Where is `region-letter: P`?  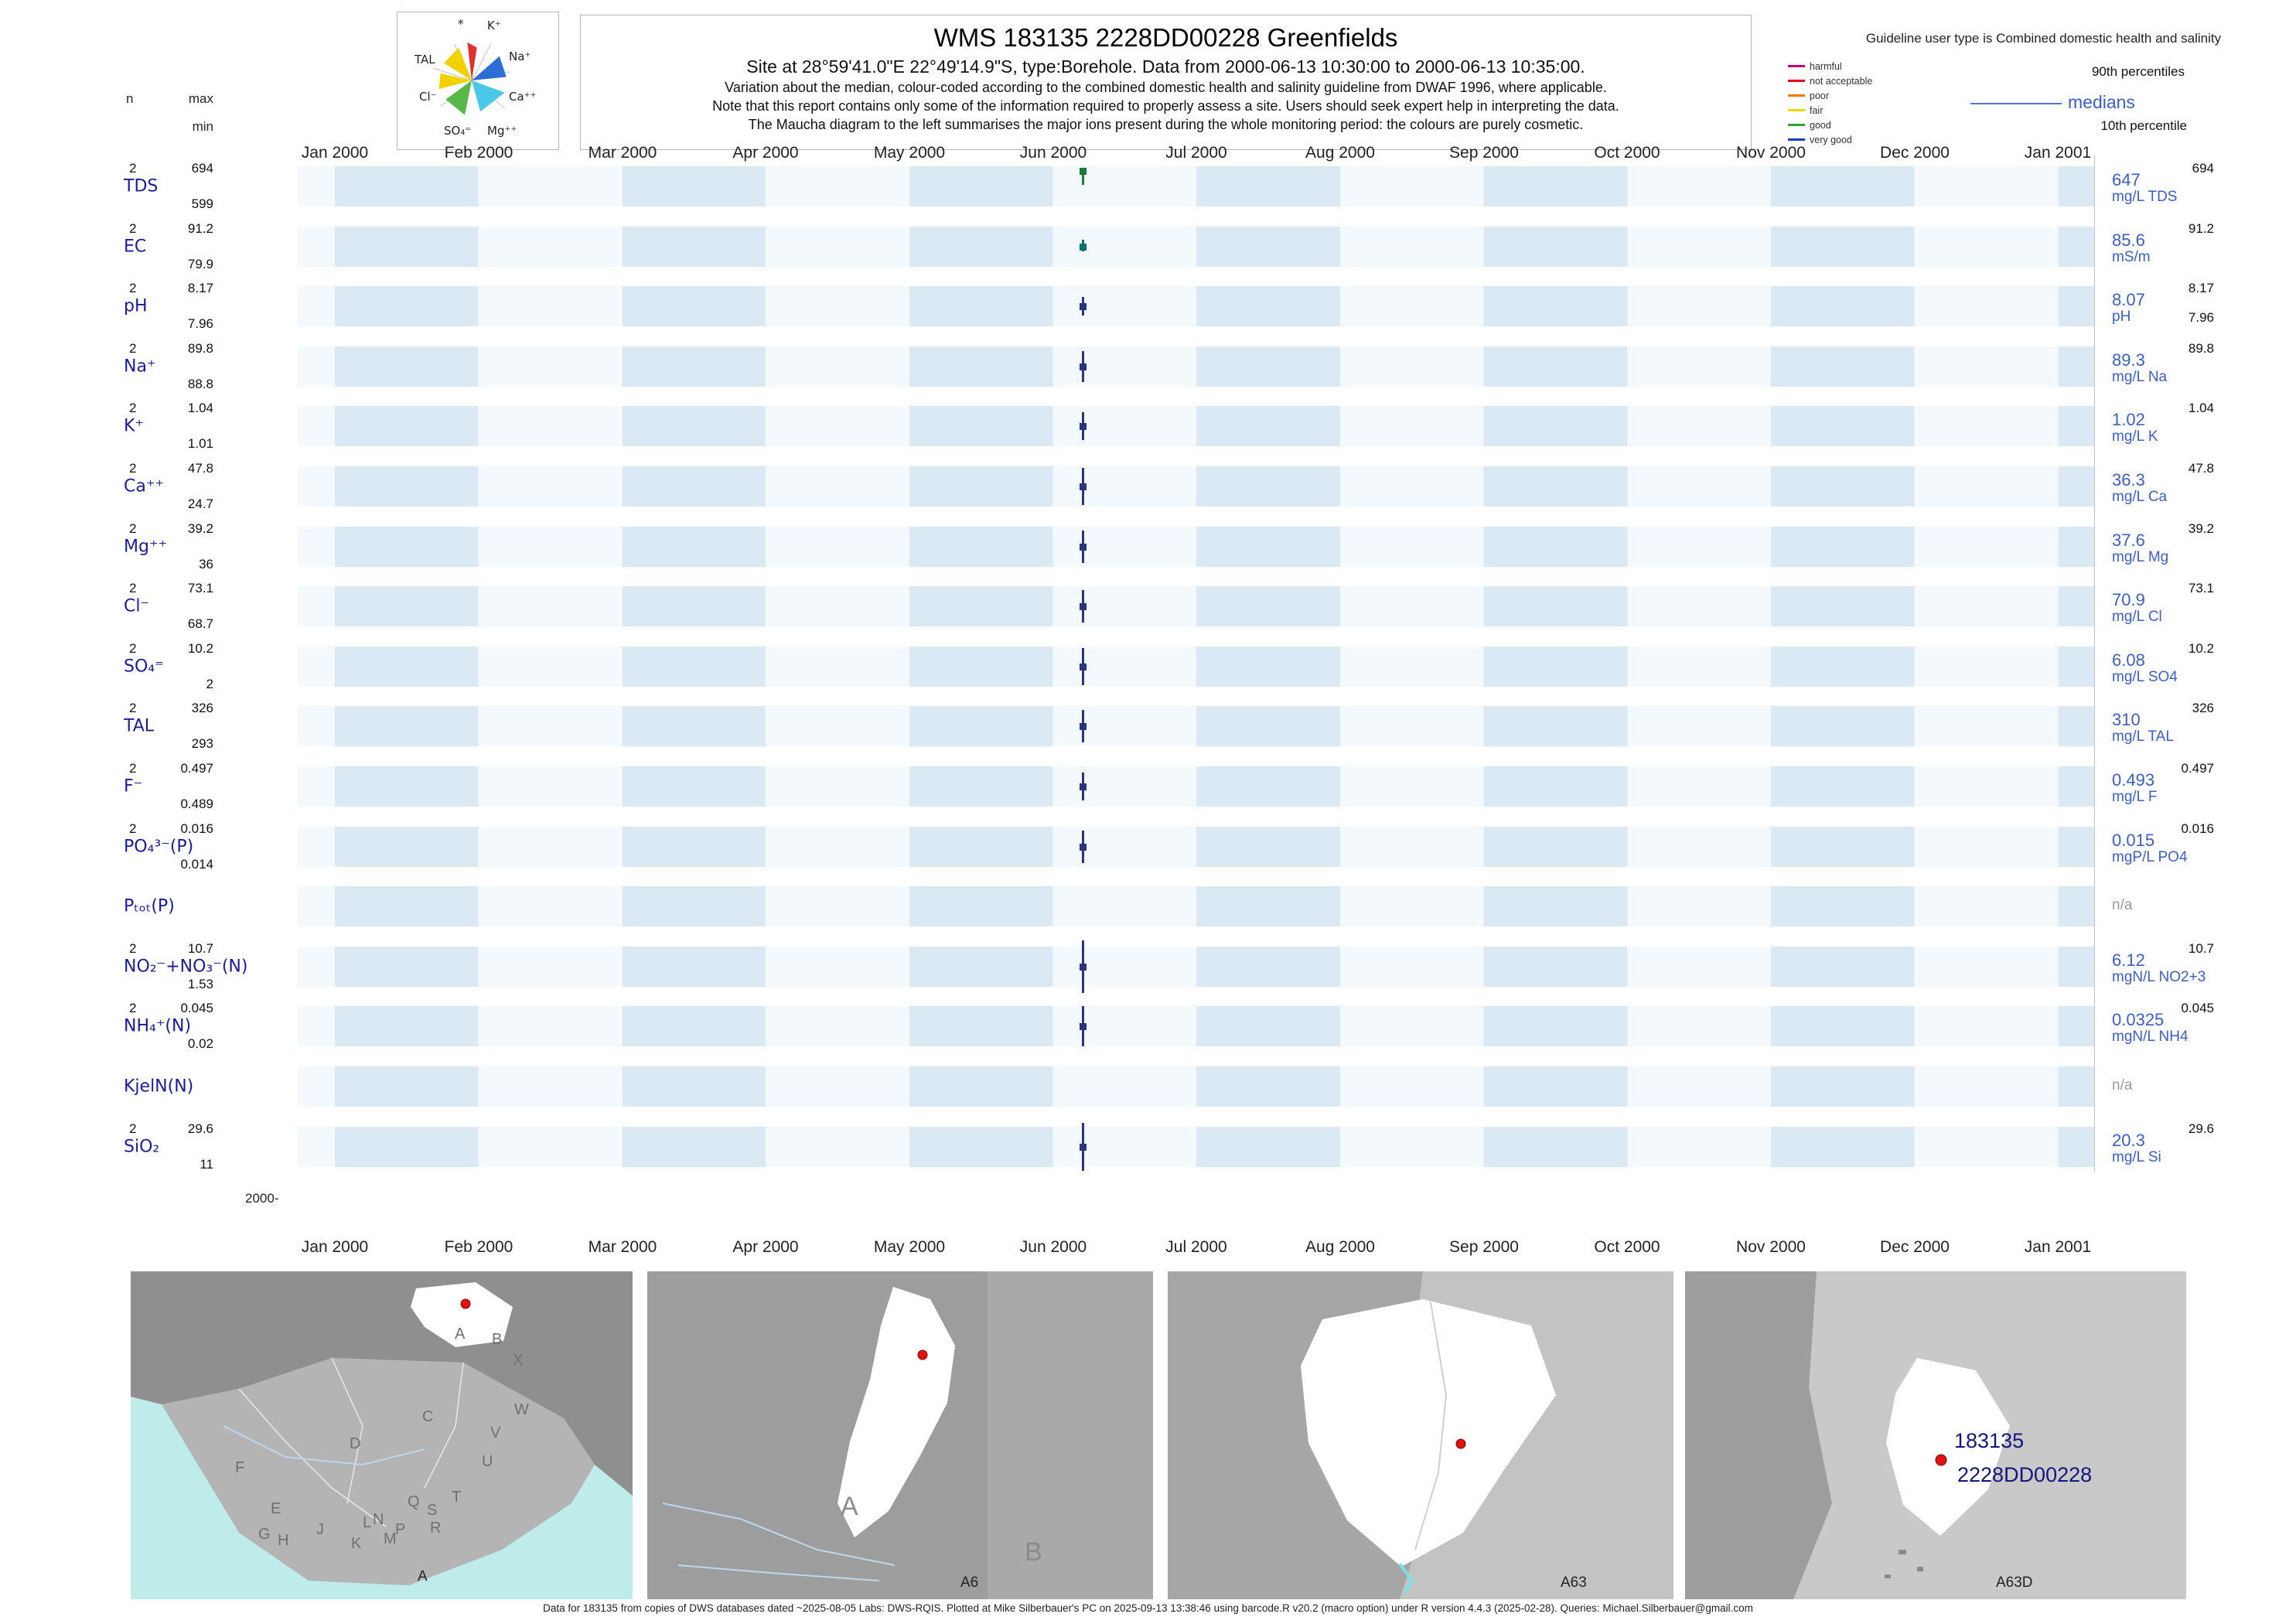 region-letter: P is located at coordinates (400, 1529).